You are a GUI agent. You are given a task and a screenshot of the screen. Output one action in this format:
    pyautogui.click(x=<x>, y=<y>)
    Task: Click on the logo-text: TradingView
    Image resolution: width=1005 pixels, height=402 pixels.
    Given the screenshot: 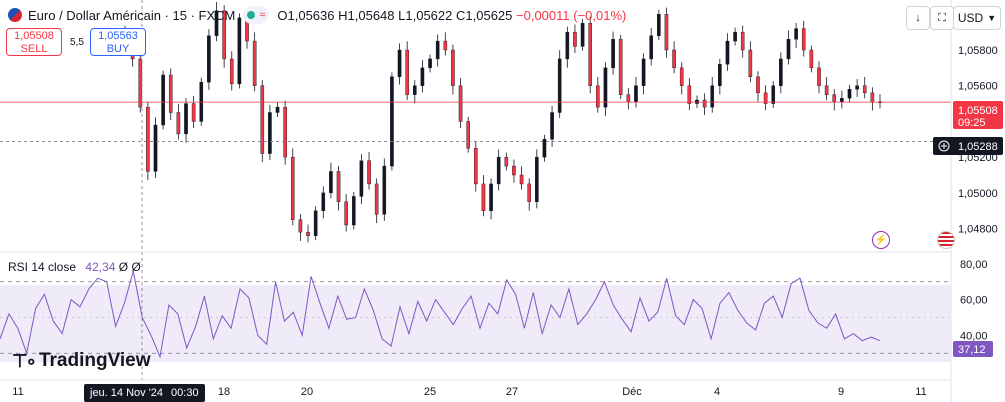 What is the action you would take?
    pyautogui.click(x=94, y=360)
    